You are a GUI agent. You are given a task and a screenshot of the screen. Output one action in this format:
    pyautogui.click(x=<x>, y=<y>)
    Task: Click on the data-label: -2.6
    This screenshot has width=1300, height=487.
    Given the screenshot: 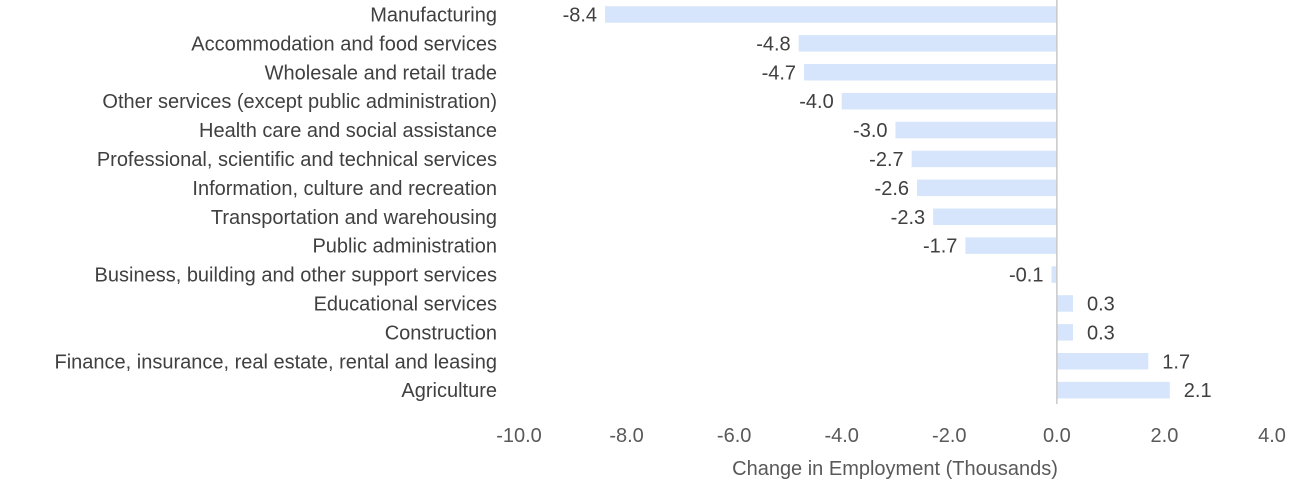 What is the action you would take?
    pyautogui.click(x=892, y=189)
    